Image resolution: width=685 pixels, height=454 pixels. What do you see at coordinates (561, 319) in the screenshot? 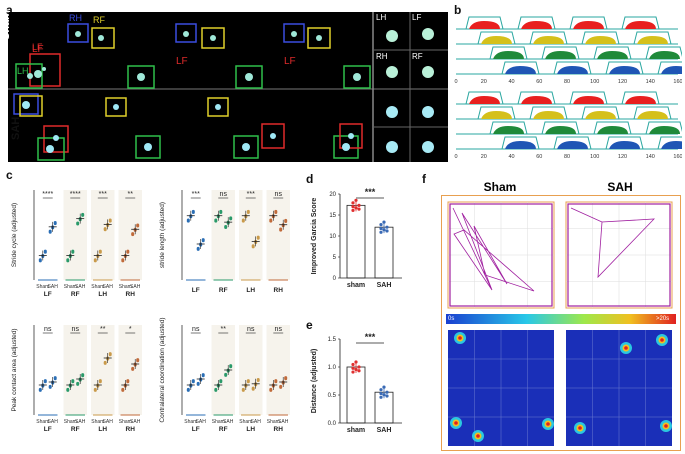
I see `colorbar` at bounding box center [561, 319].